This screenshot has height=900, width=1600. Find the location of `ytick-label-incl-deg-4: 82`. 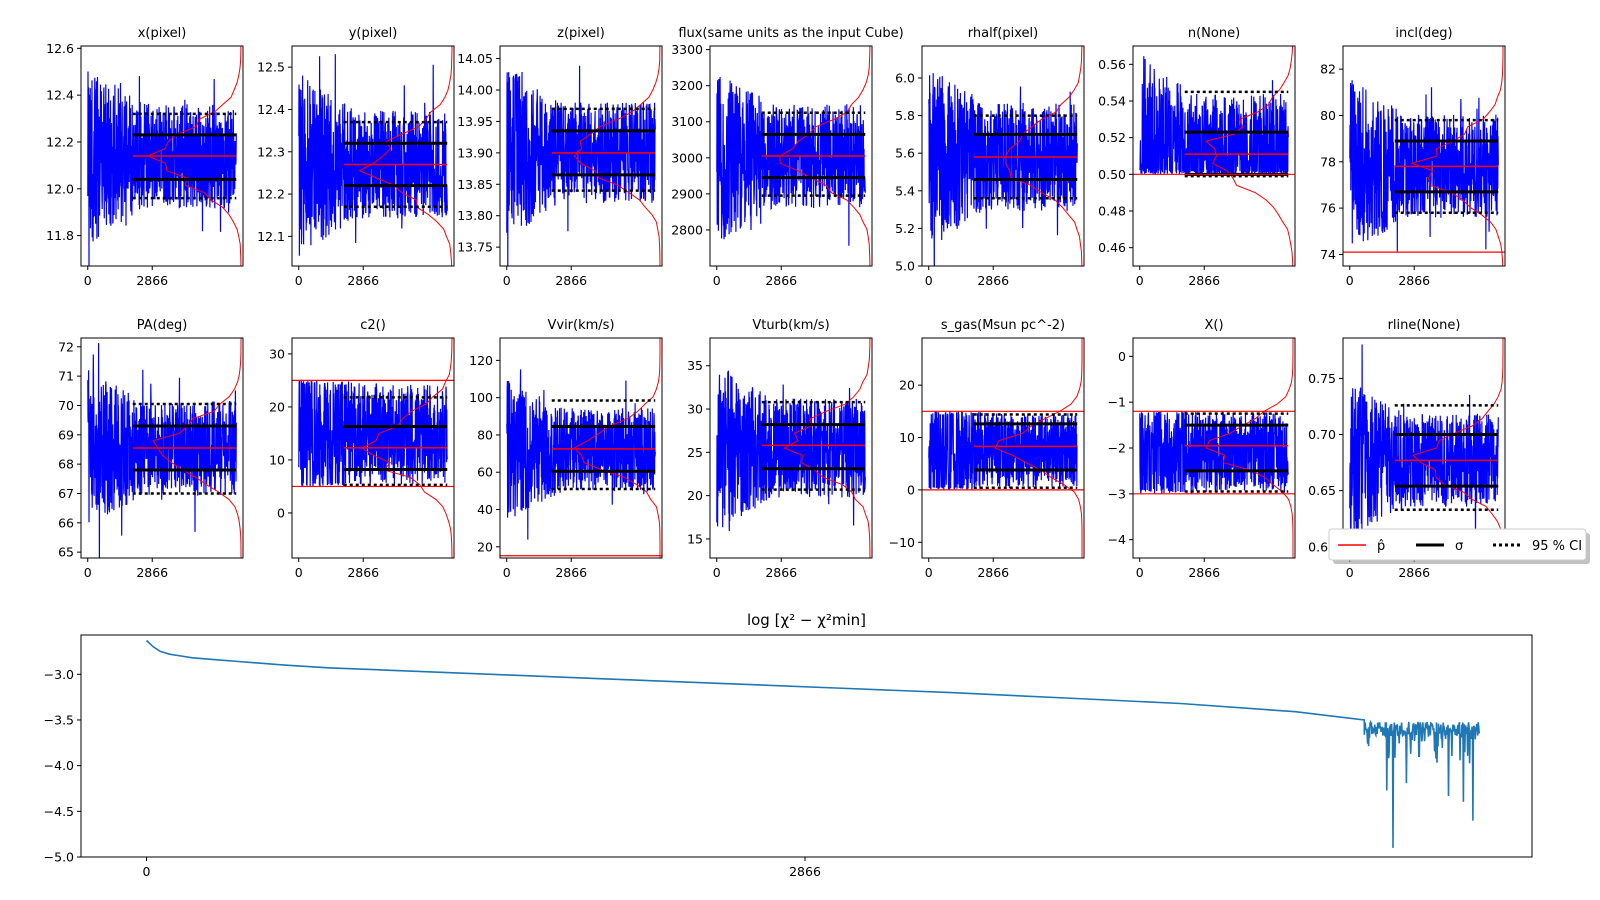

ytick-label-incl-deg-4: 82 is located at coordinates (1328, 69).